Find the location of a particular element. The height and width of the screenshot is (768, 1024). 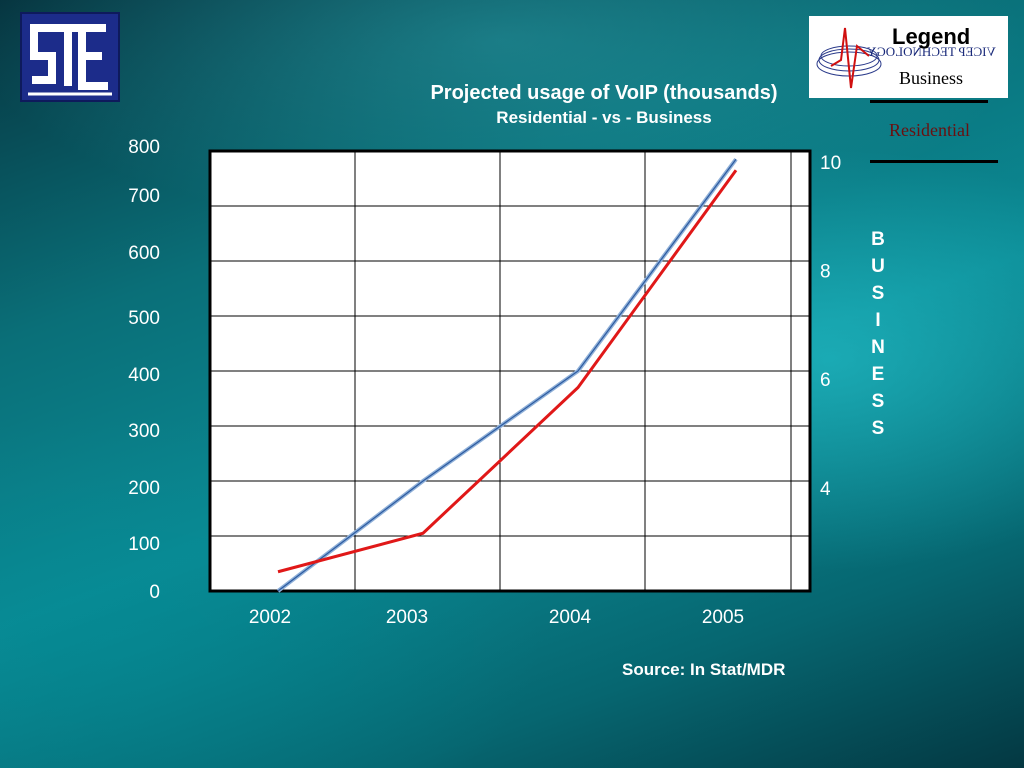

ste-logo is located at coordinates (70, 57).